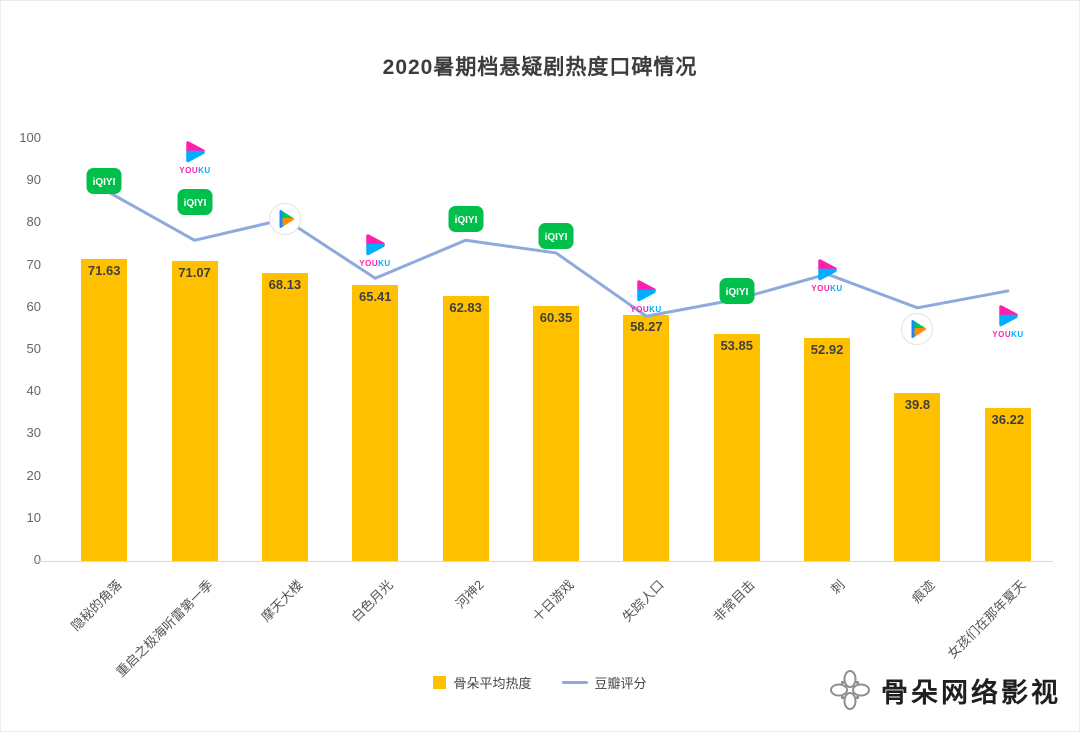 The height and width of the screenshot is (732, 1080). Describe the element at coordinates (736, 447) in the screenshot. I see `heat-bar: 53.85` at that location.